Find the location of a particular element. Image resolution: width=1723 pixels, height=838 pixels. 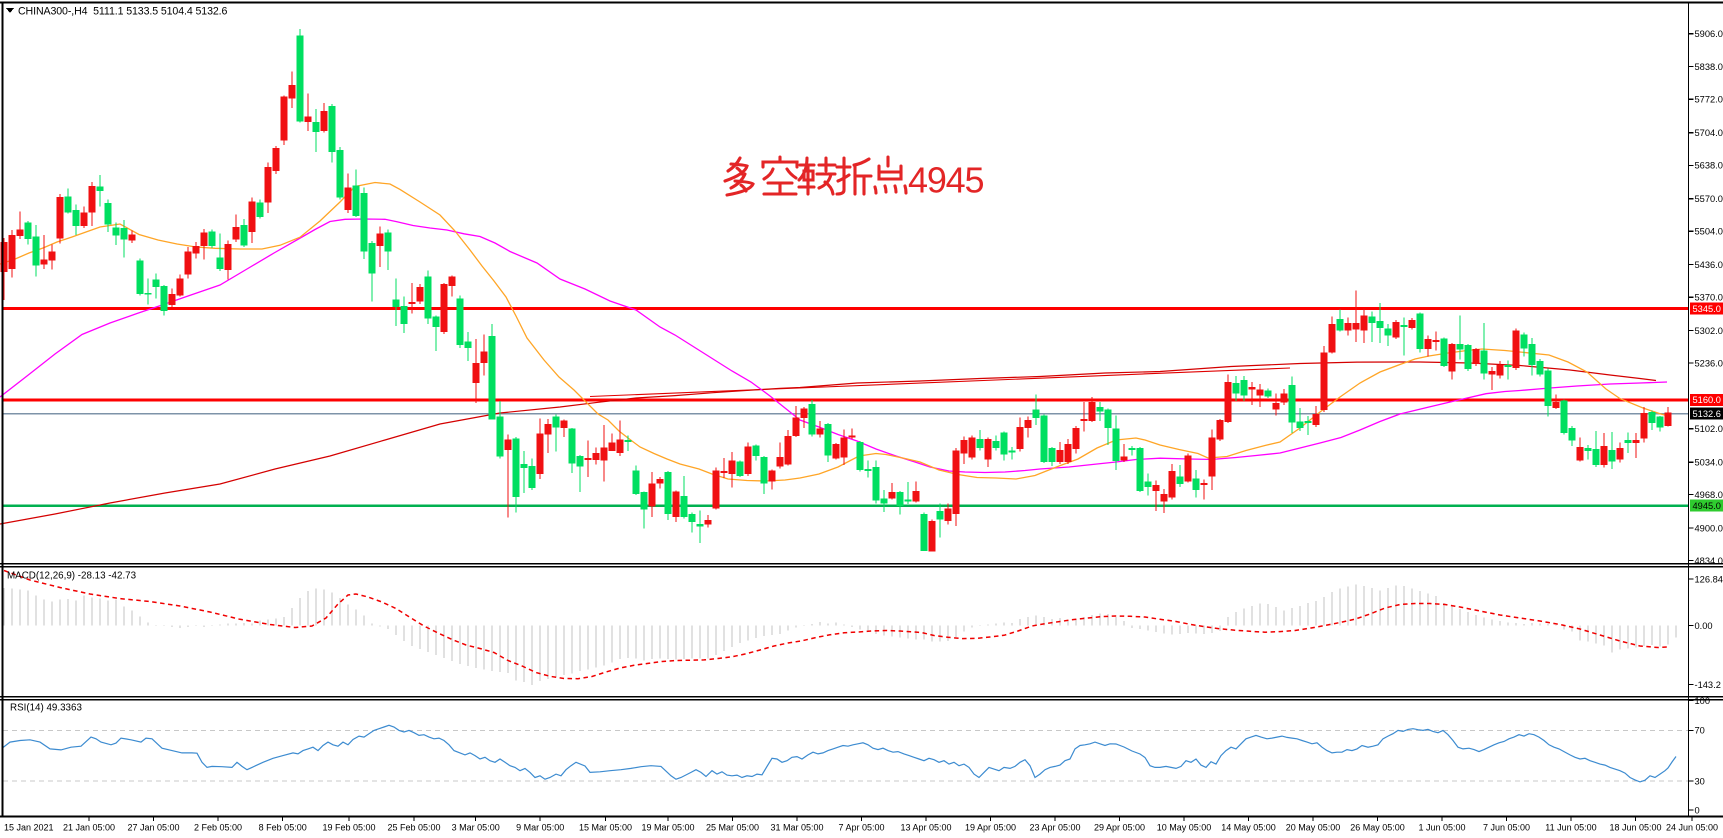

svg-text: 5302.0 is located at coordinates (1709, 331).